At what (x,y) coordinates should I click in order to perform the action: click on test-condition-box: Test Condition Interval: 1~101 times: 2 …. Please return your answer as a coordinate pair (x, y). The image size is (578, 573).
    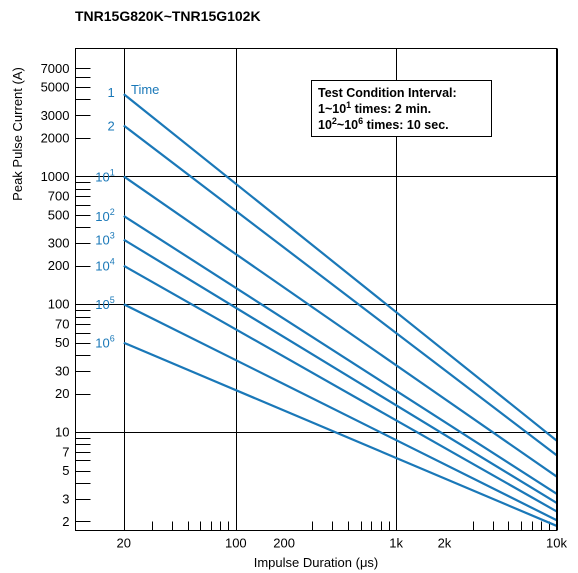
    Looking at the image, I should click on (401, 108).